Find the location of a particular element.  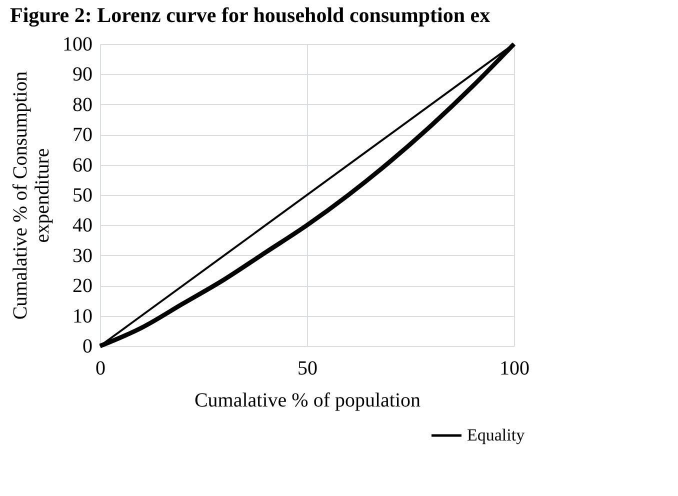

x-tick-label: 100 is located at coordinates (515, 369).